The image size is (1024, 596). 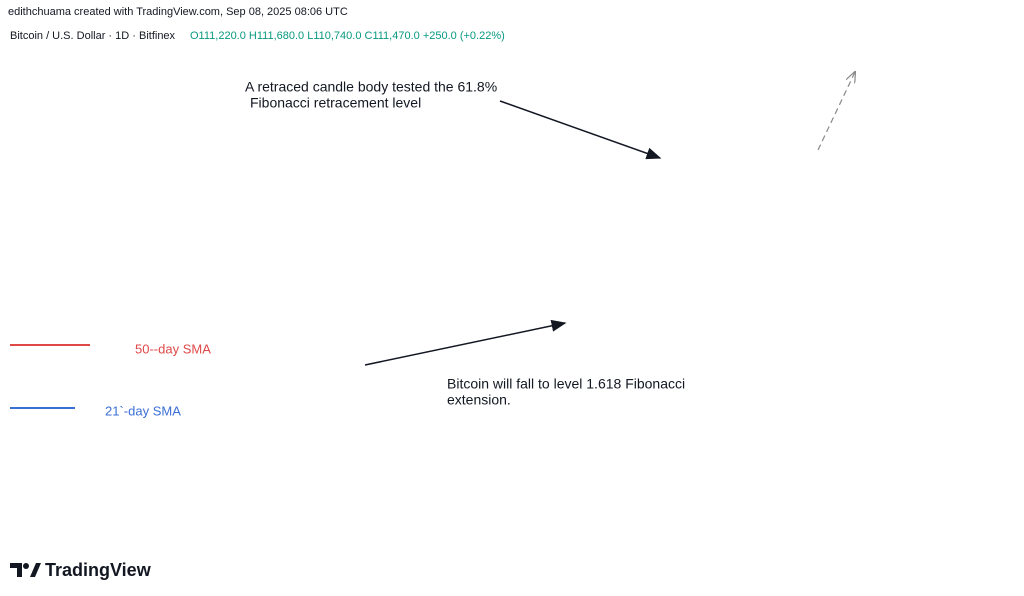 What do you see at coordinates (143, 410) in the screenshot?
I see `annotation: 21`-day SMA` at bounding box center [143, 410].